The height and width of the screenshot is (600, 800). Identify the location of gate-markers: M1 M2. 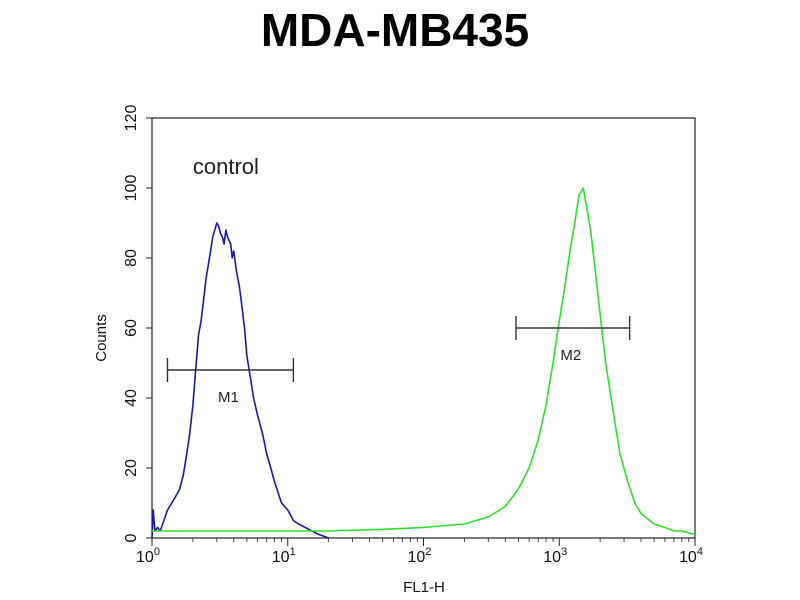
(398, 361).